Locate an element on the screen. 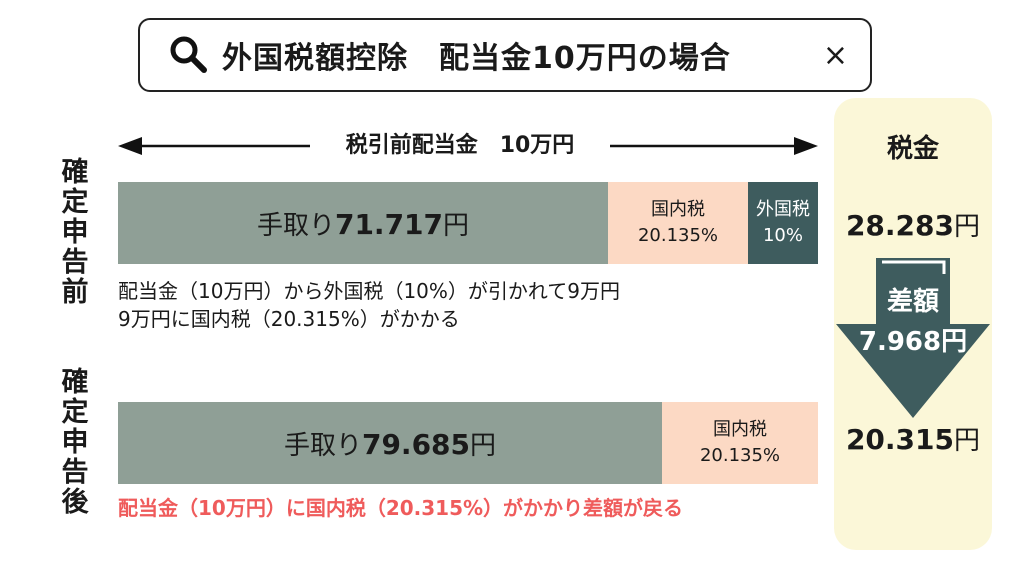  before-tax-unit: 円 is located at coordinates (967, 227).